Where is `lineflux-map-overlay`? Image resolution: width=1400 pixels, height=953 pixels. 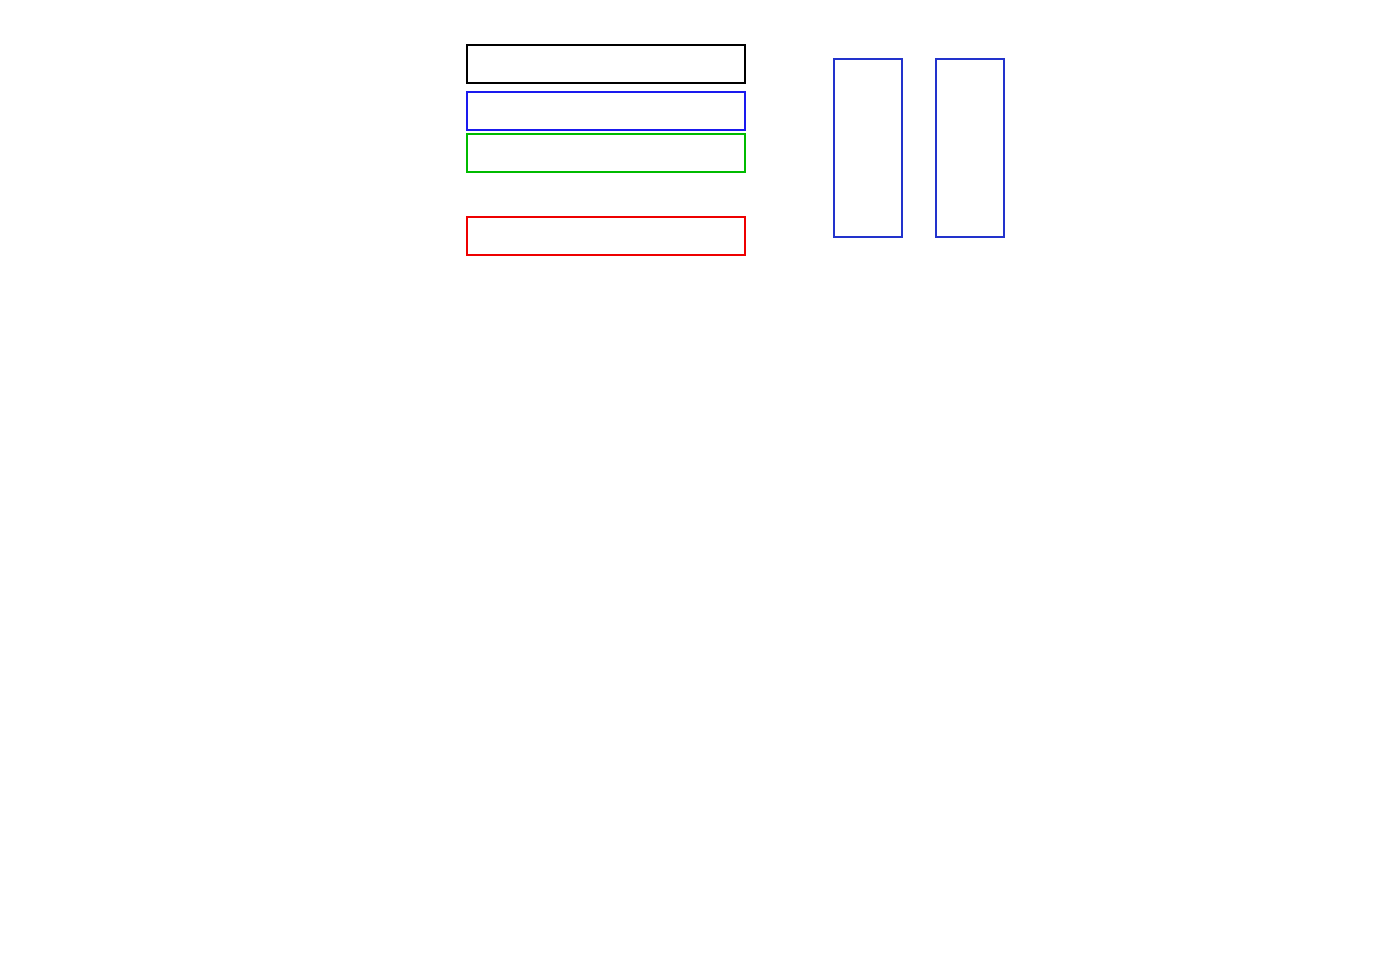 lineflux-map-overlay is located at coordinates (329, 614).